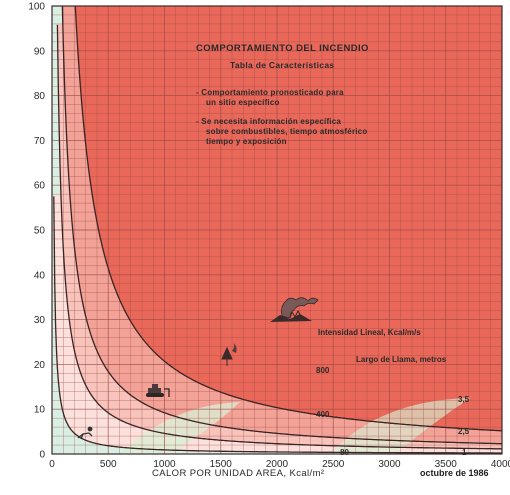  What do you see at coordinates (40, 96) in the screenshot?
I see `y-tick-80: 80` at bounding box center [40, 96].